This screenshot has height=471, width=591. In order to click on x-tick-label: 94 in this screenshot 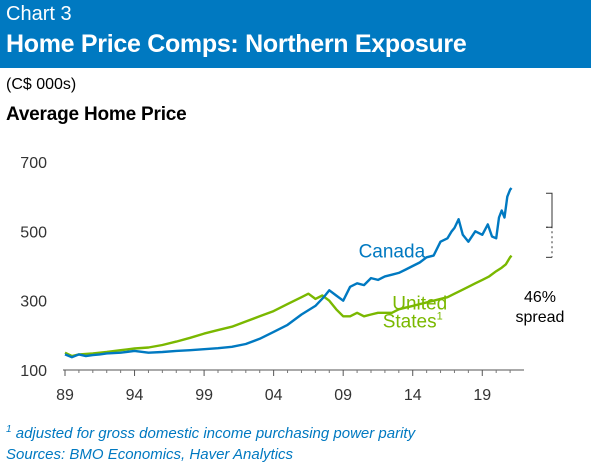, I will do `click(135, 395)`.